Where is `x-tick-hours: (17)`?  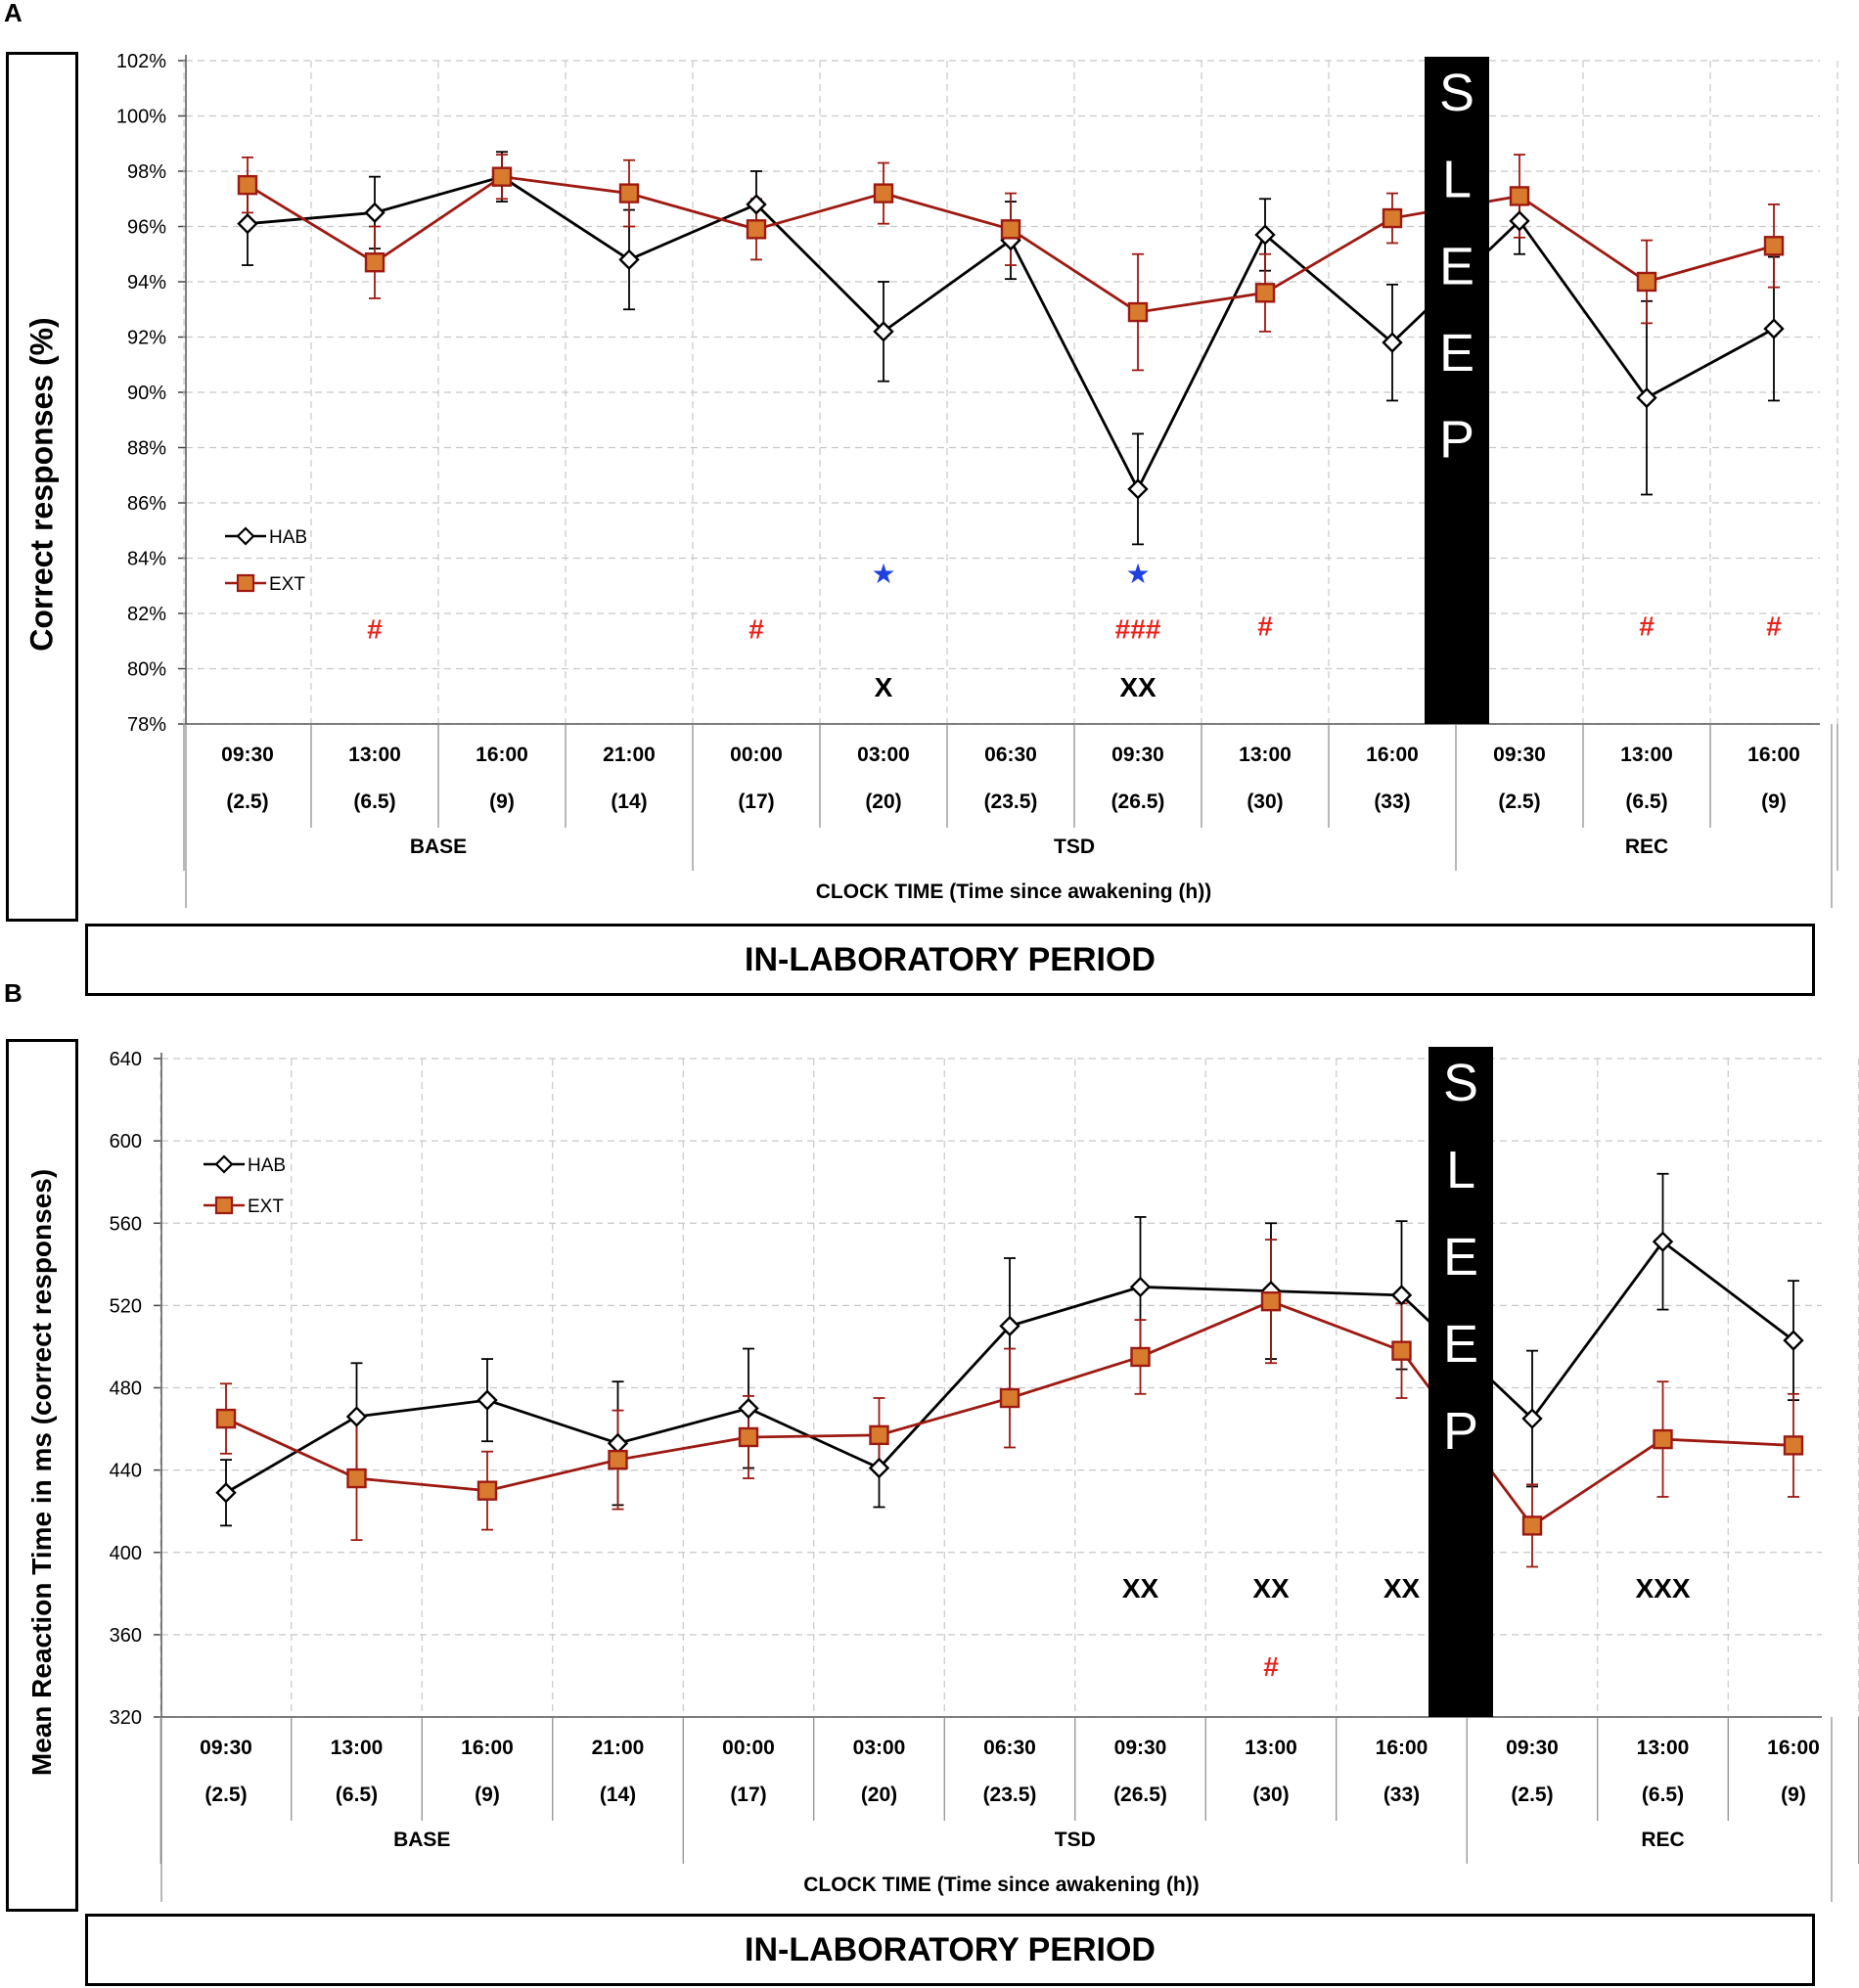
x-tick-hours: (17) is located at coordinates (756, 802).